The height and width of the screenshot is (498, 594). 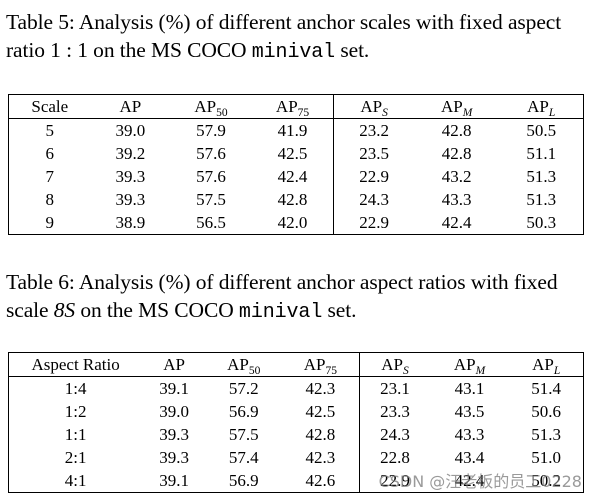 I want to click on cell-apl: 51.4, so click(x=547, y=388).